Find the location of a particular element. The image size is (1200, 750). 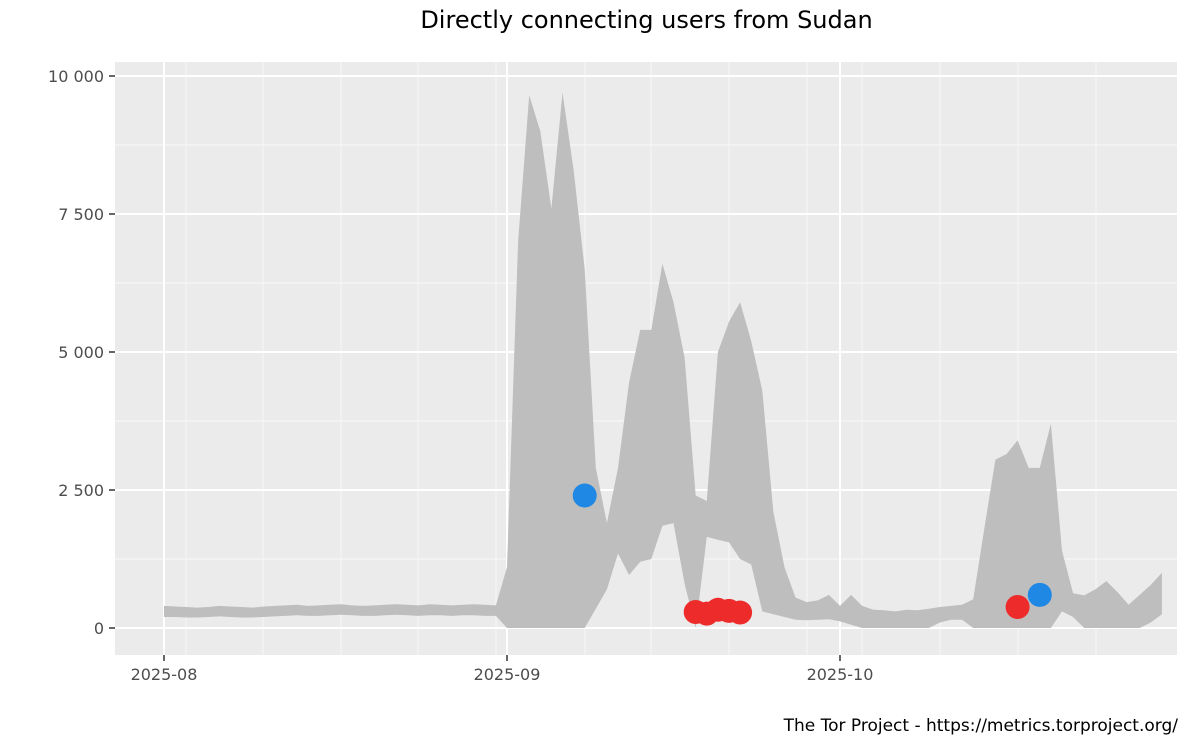

y-tick-label: 5 000 is located at coordinates (81, 352).